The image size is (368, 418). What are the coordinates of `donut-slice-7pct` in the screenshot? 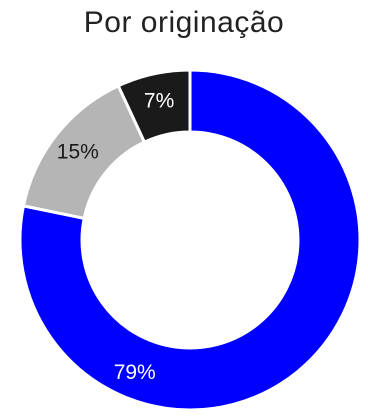 It's located at (154, 106).